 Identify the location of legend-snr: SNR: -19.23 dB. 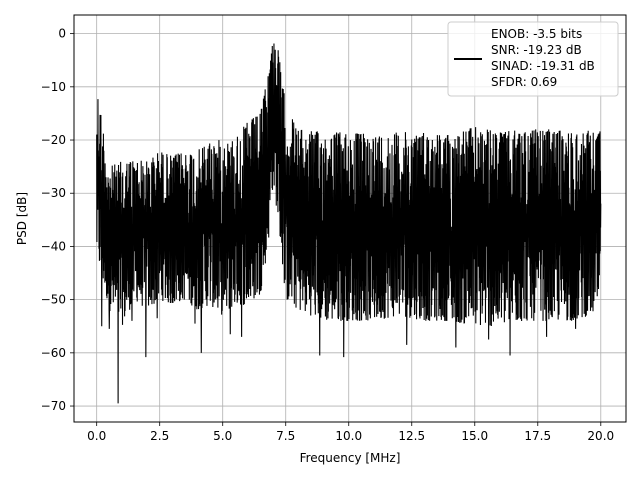
(536, 50).